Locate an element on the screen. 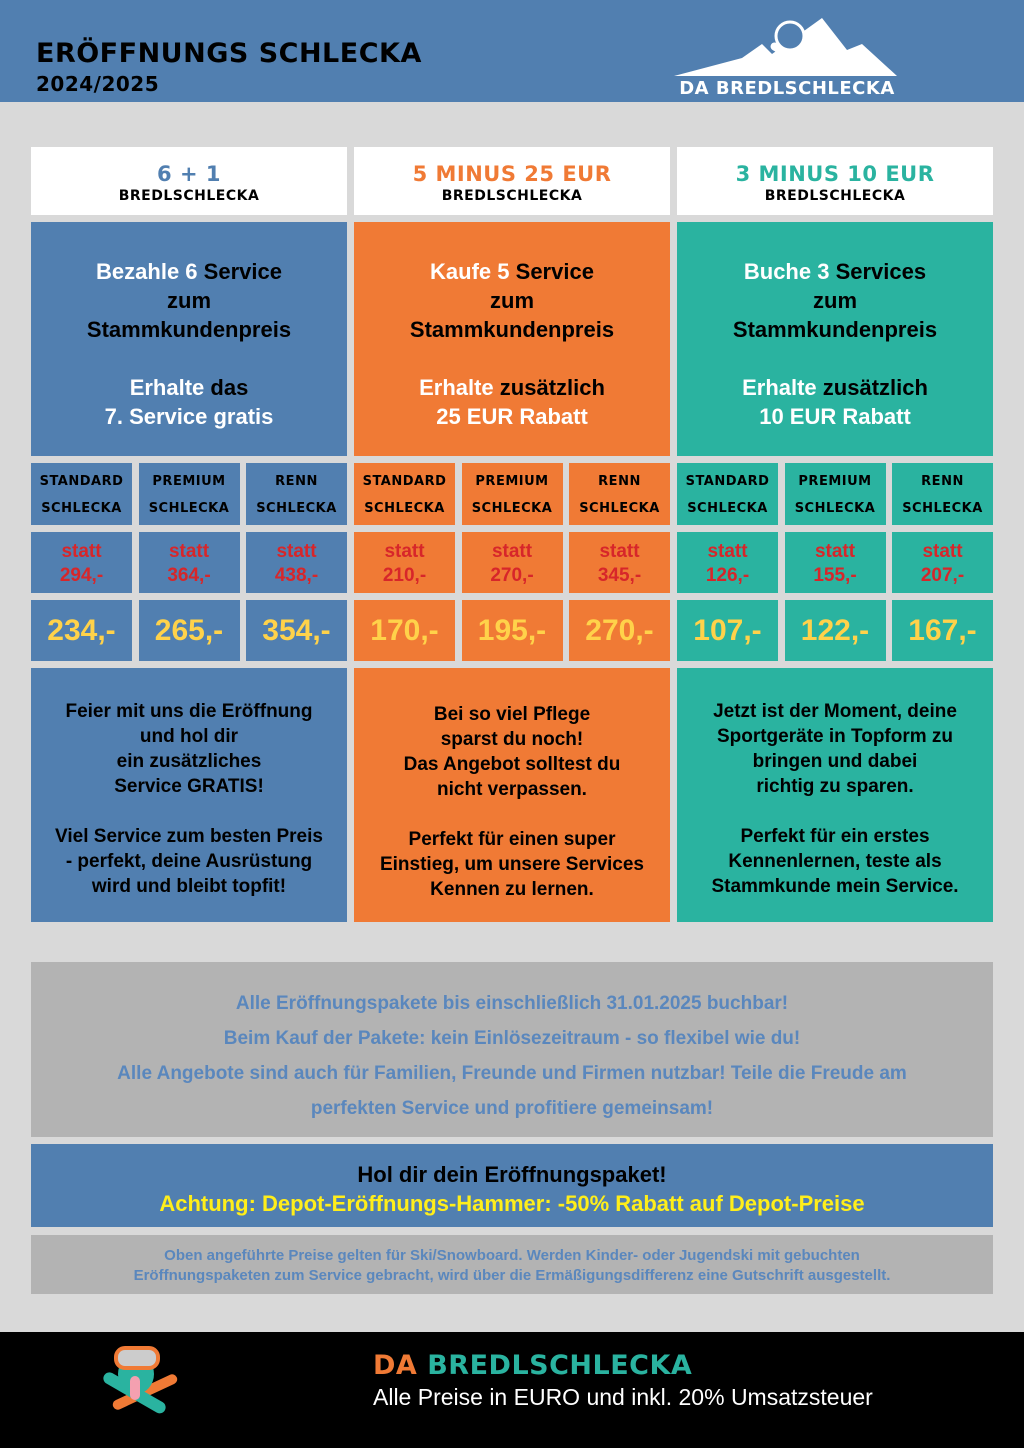 The image size is (1024, 1448). description-line: Stammkunde mein Service. is located at coordinates (835, 886).